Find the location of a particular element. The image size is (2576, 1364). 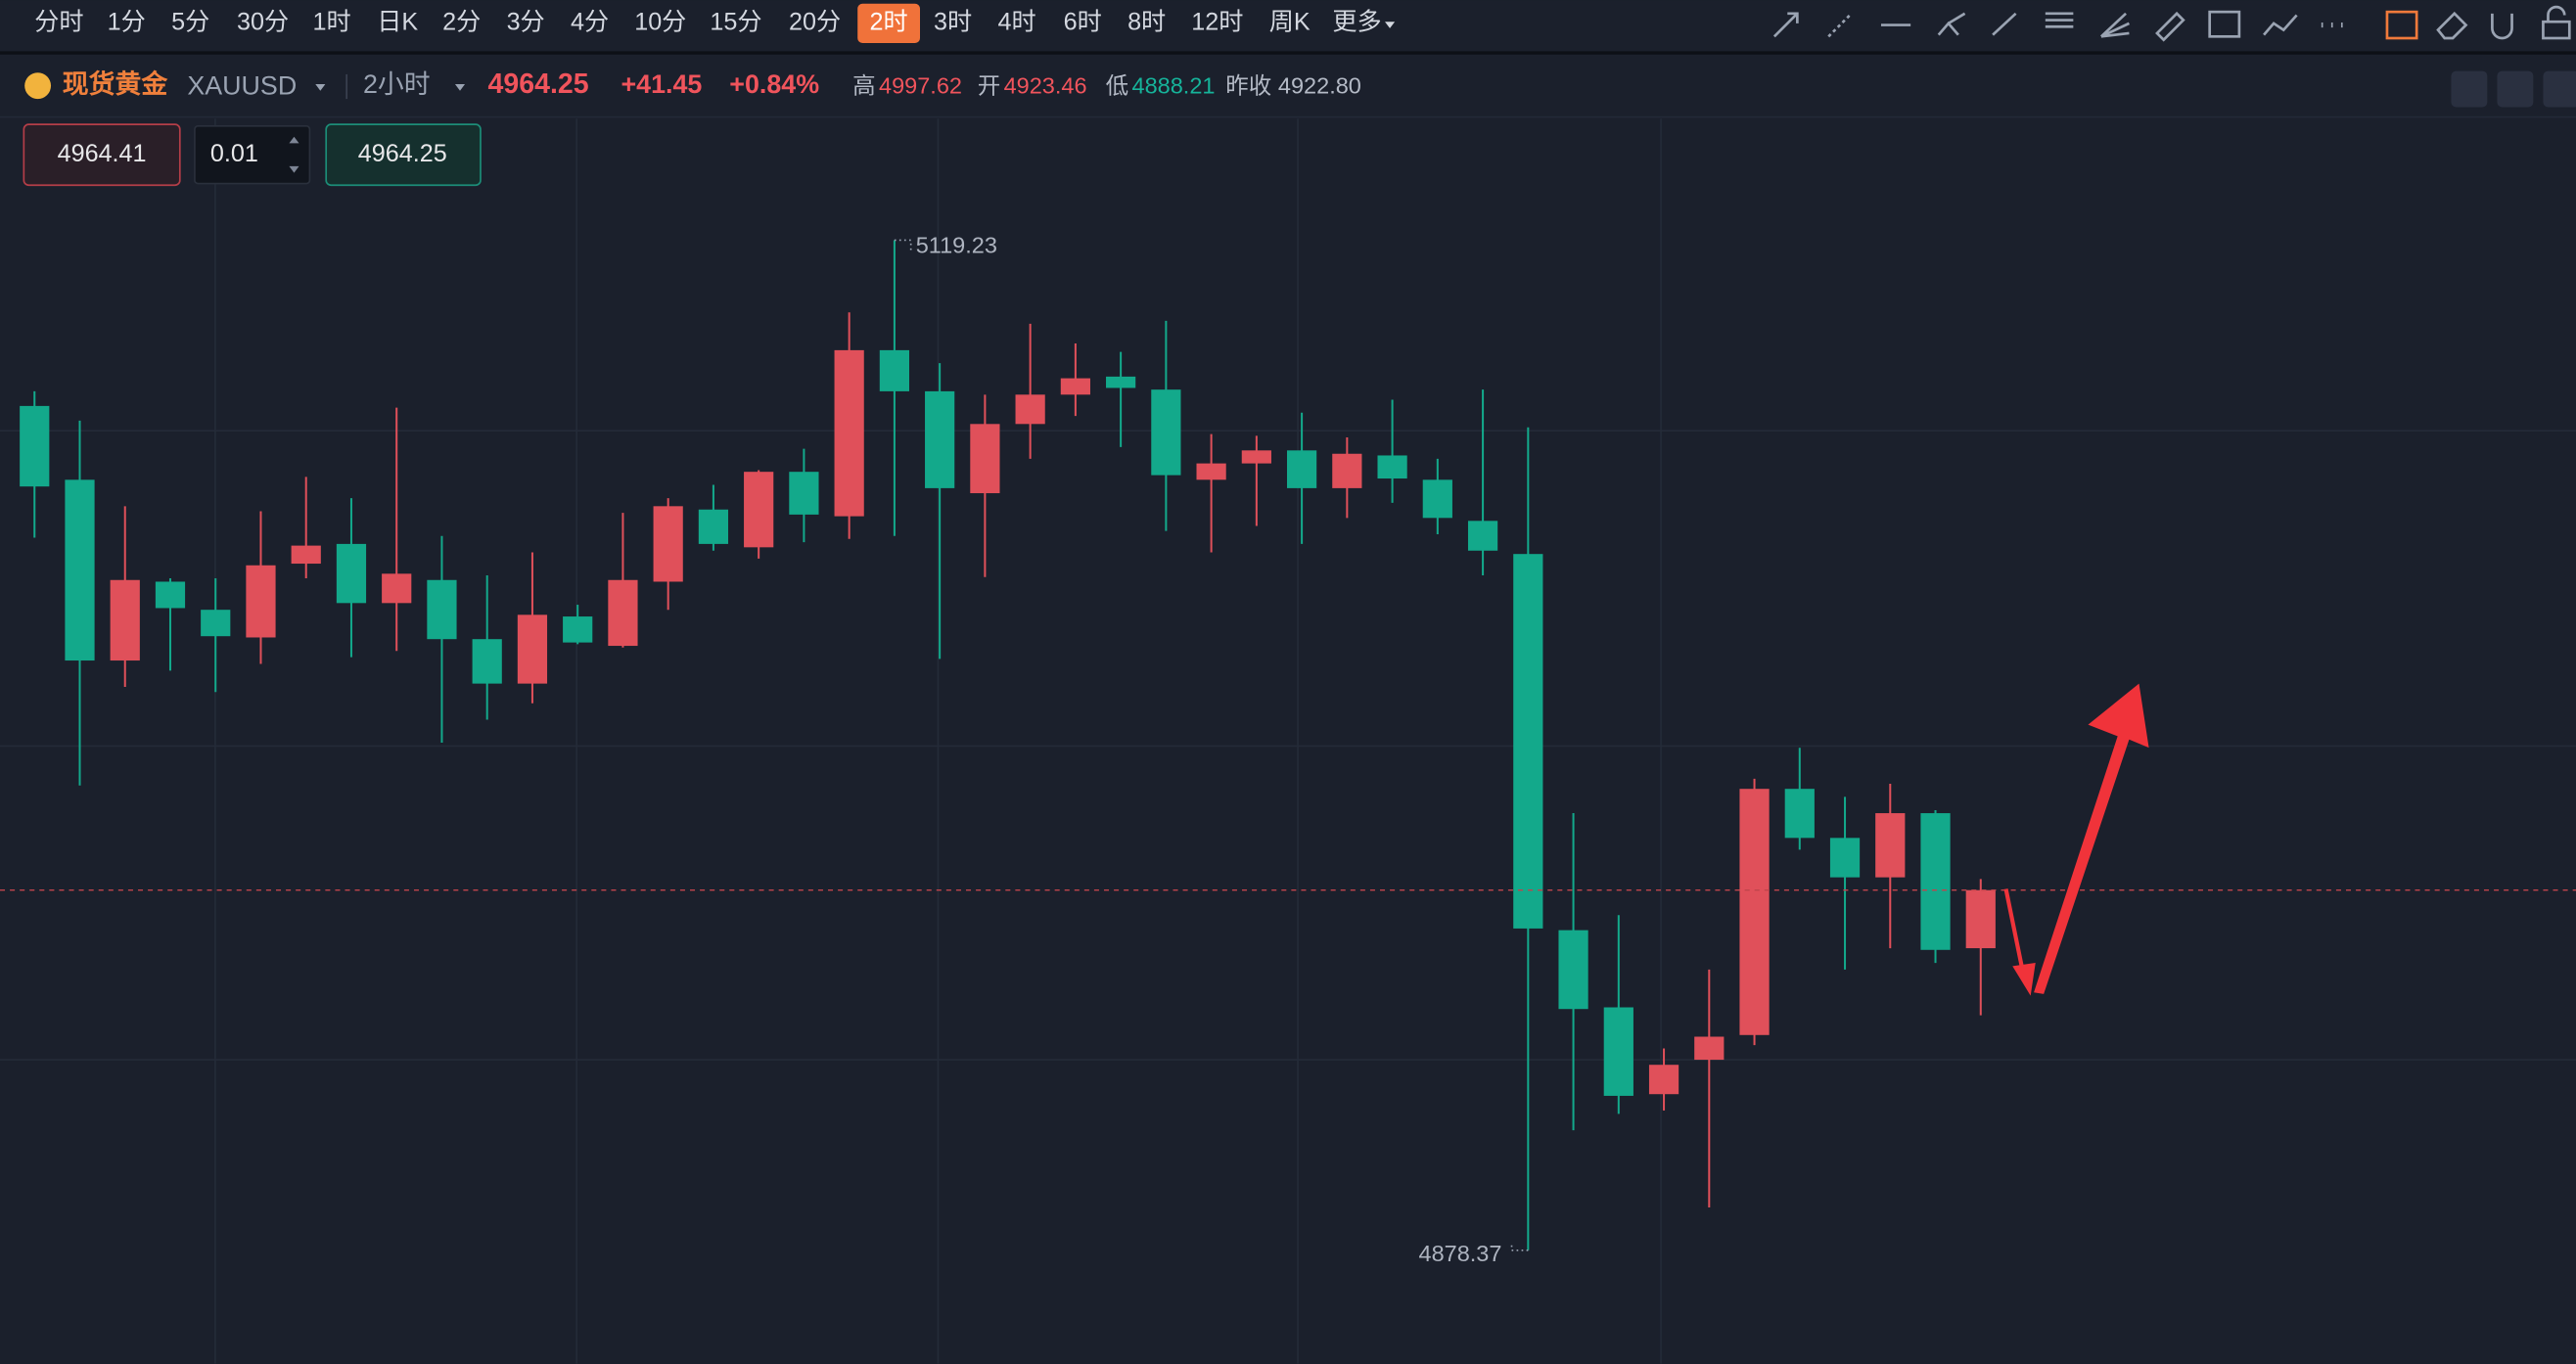

sell-button is located at coordinates (102, 155).